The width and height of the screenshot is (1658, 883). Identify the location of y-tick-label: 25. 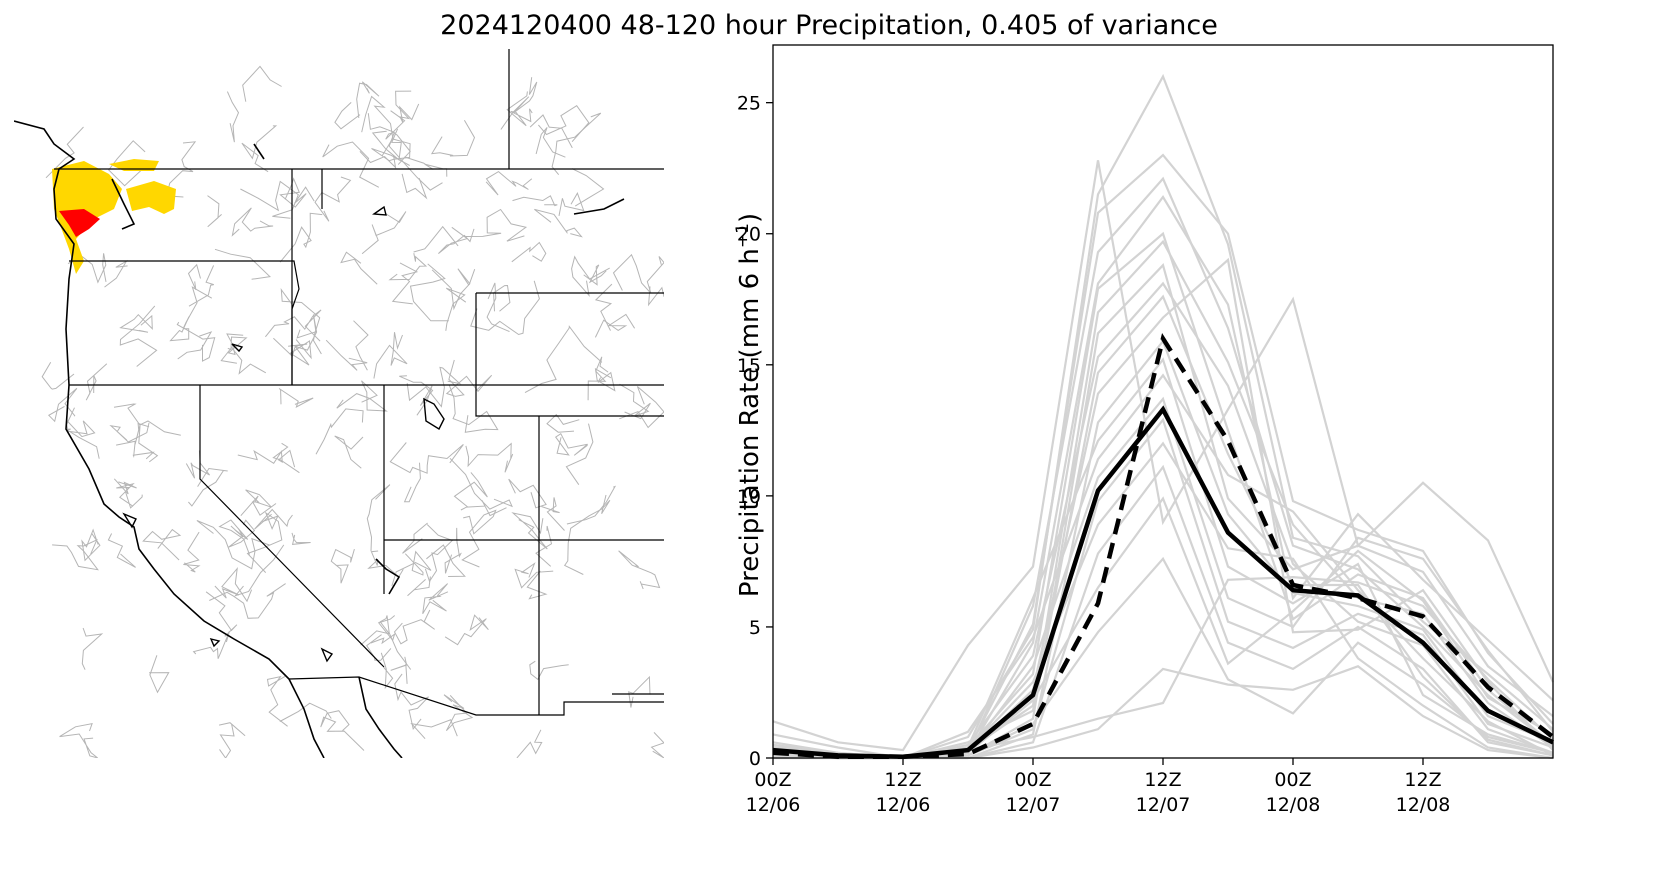
(749, 104).